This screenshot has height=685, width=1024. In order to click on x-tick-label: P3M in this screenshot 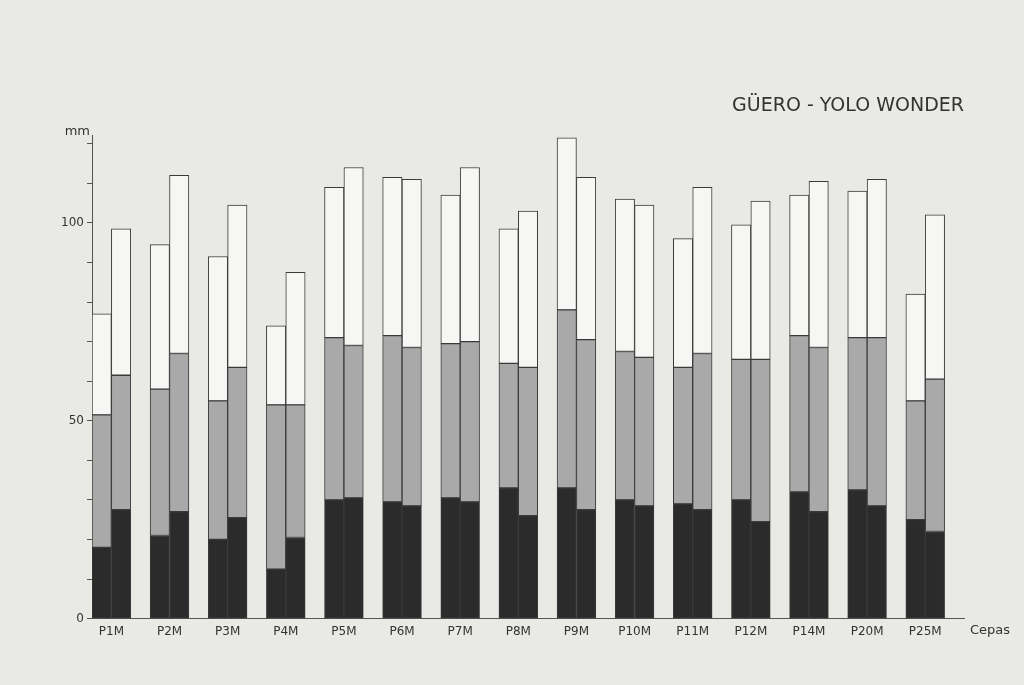, I will do `click(228, 630)`.